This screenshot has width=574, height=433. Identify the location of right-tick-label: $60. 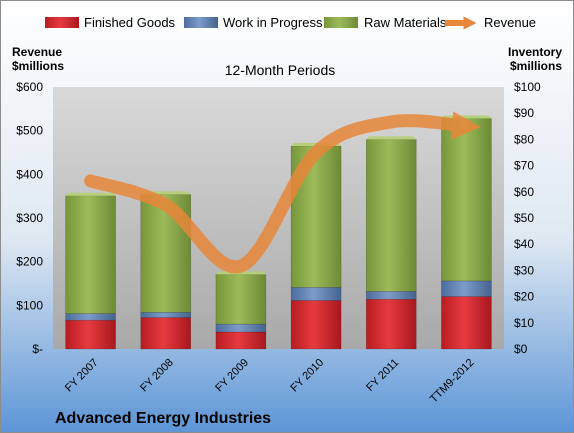
(524, 192).